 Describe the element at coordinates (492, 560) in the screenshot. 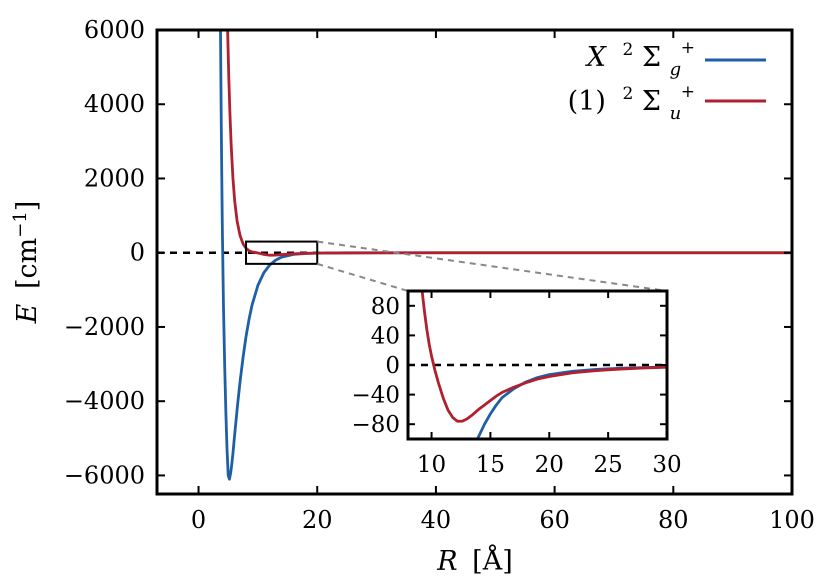

I see `x-axis-unit: Å` at that location.